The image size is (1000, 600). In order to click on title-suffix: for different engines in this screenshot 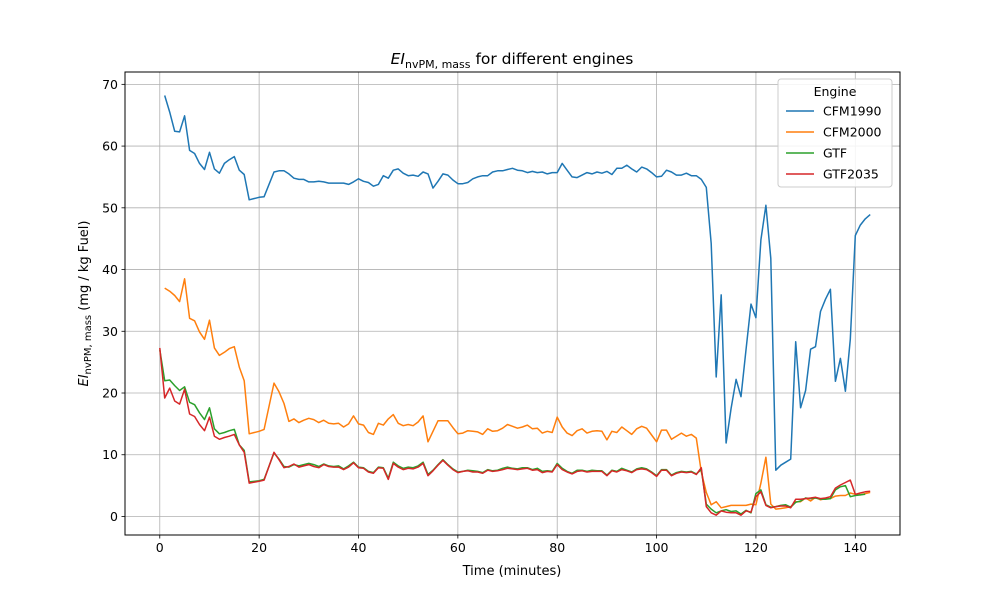, I will do `click(552, 59)`.